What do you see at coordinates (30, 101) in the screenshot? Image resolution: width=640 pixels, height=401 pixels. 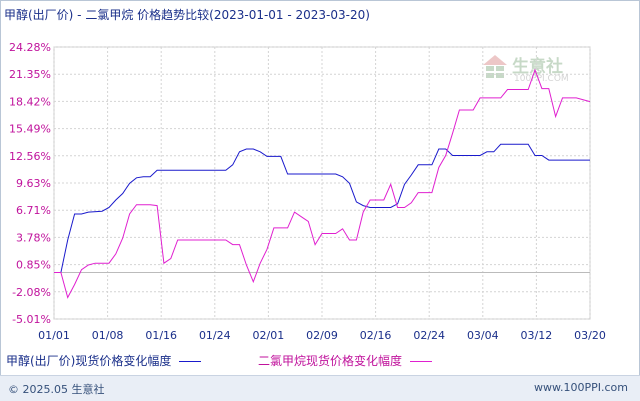 I see `y-tick-label: 18.42%` at bounding box center [30, 101].